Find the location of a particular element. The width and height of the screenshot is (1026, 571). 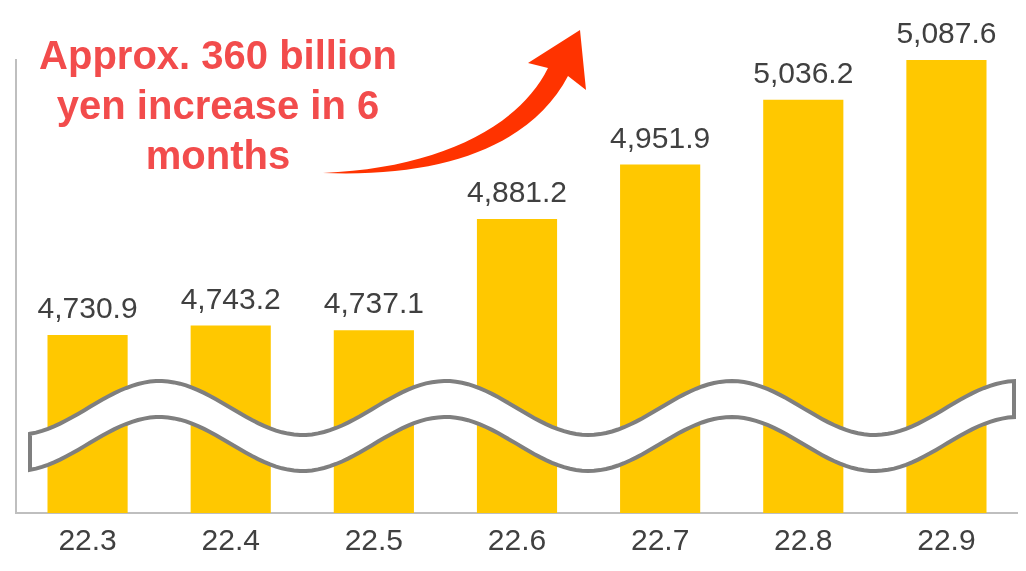

x-tick-label: 22.7 is located at coordinates (660, 540).